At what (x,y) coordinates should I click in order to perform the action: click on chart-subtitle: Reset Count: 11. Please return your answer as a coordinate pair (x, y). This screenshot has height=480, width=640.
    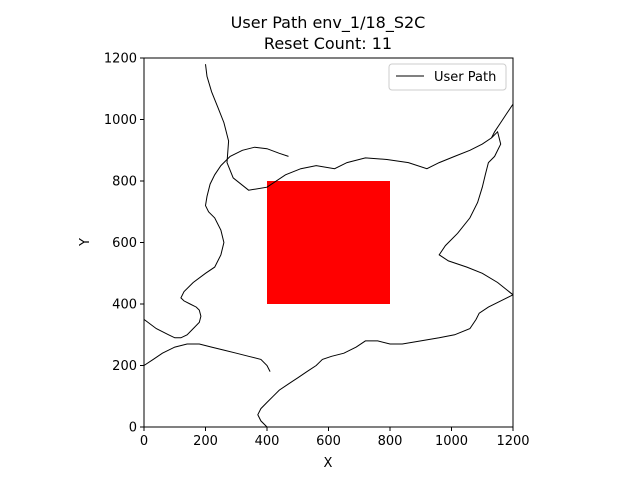
    Looking at the image, I should click on (328, 43).